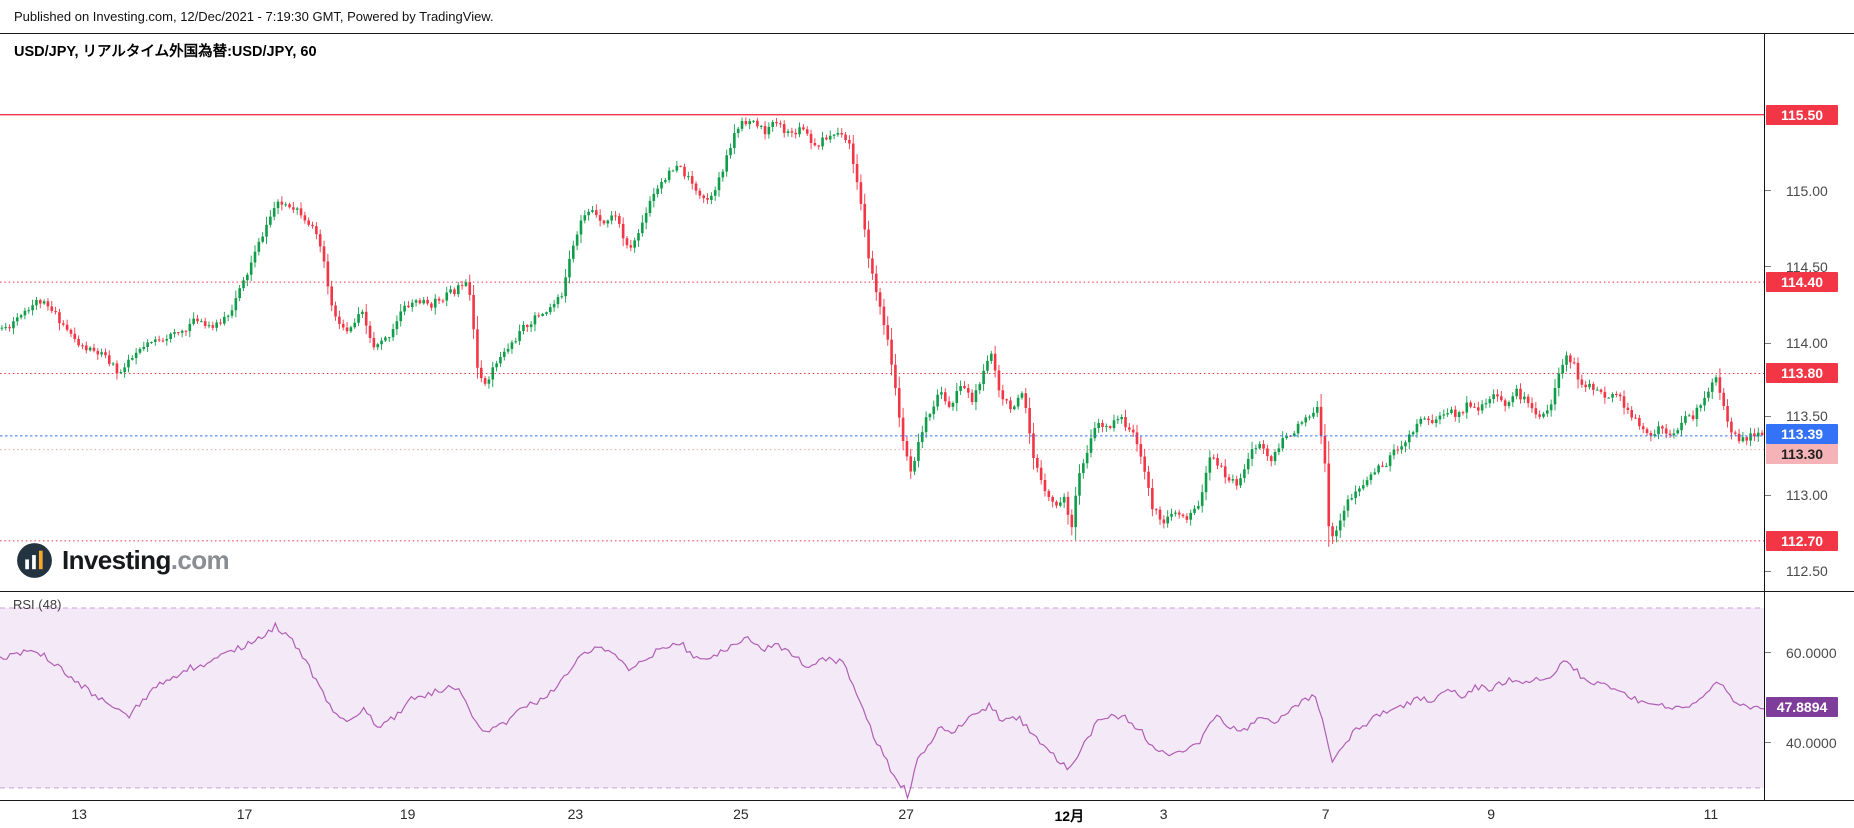 The image size is (1854, 828). Describe the element at coordinates (1163, 814) in the screenshot. I see `time-label-3: 3` at that location.